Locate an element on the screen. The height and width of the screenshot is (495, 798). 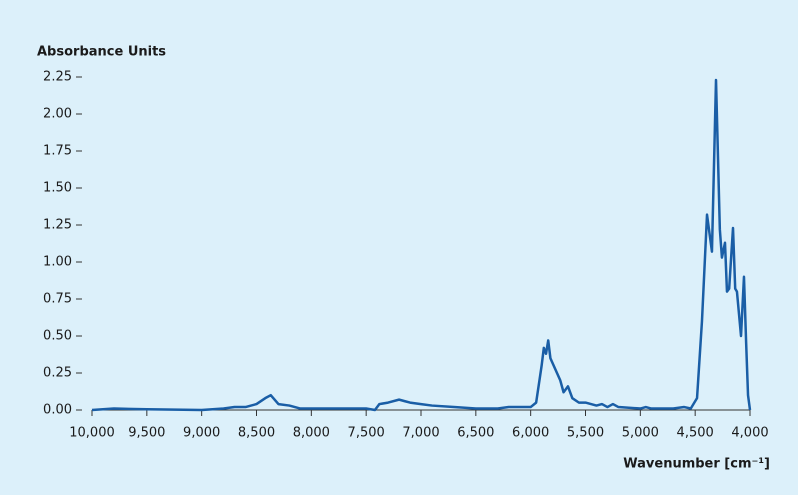
y-axis-label: Absorbance Units is located at coordinates (101, 52).